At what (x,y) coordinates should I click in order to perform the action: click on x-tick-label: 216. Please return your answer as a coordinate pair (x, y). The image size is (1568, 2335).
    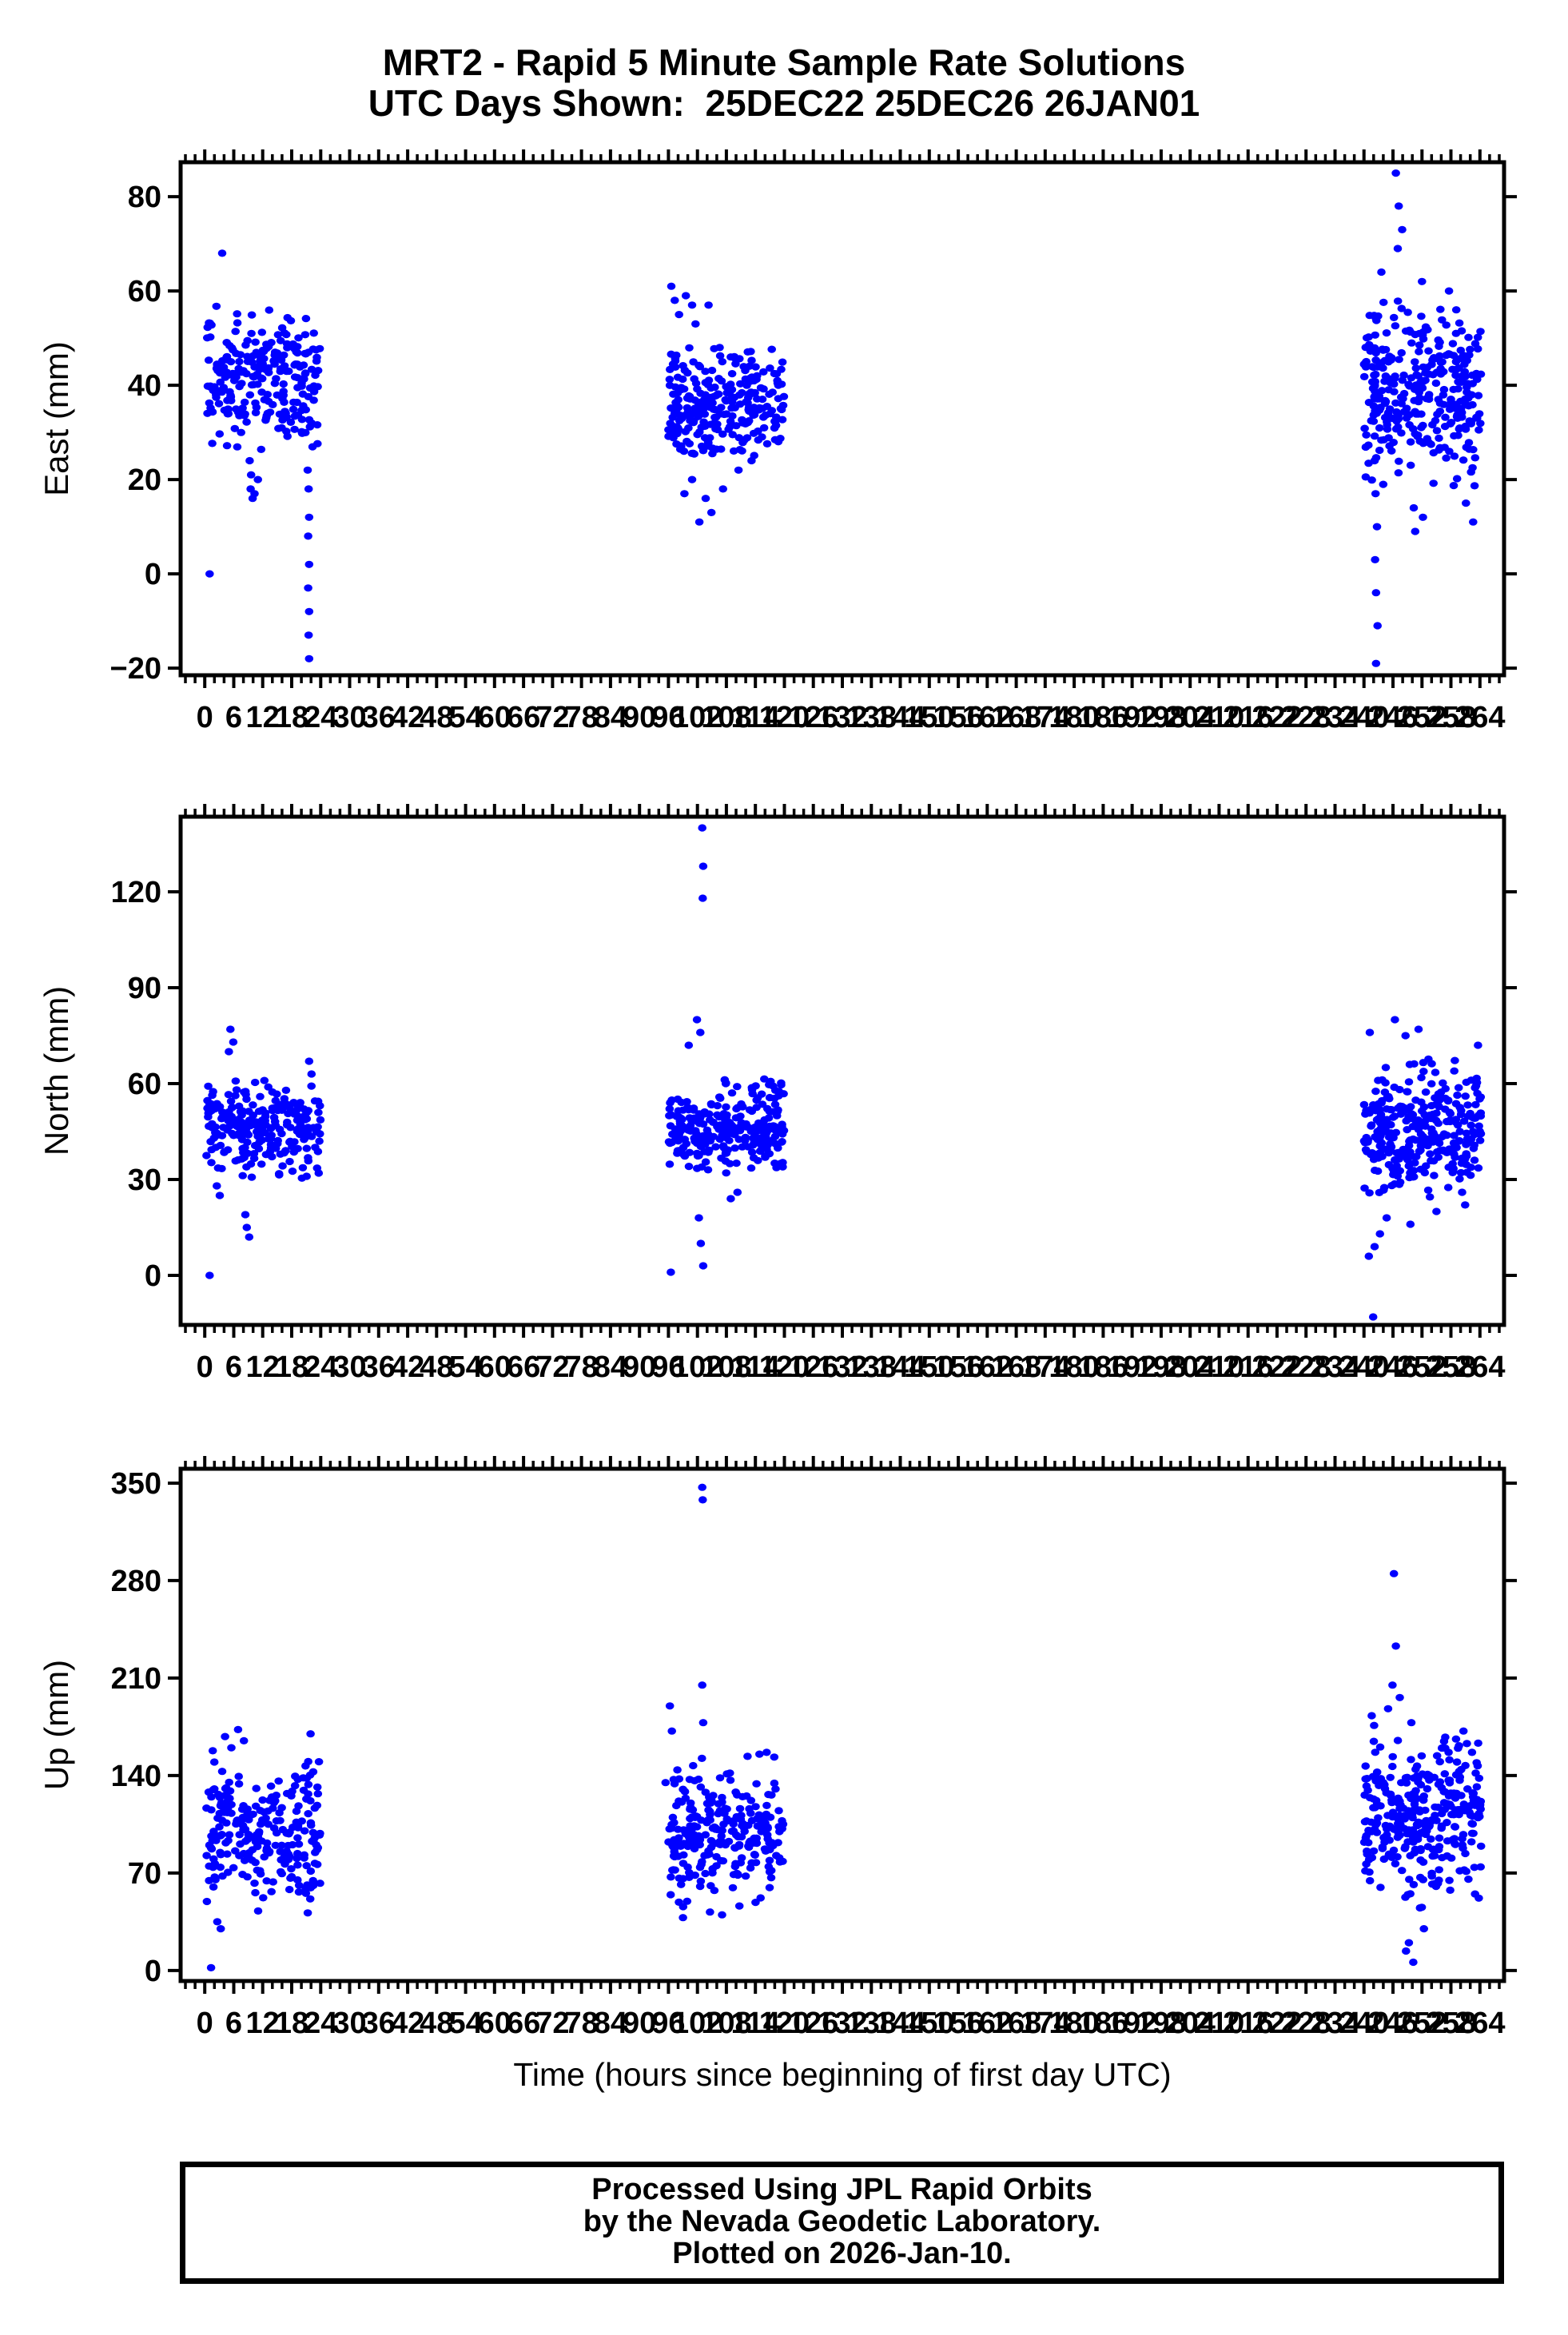
    Looking at the image, I should click on (1248, 717).